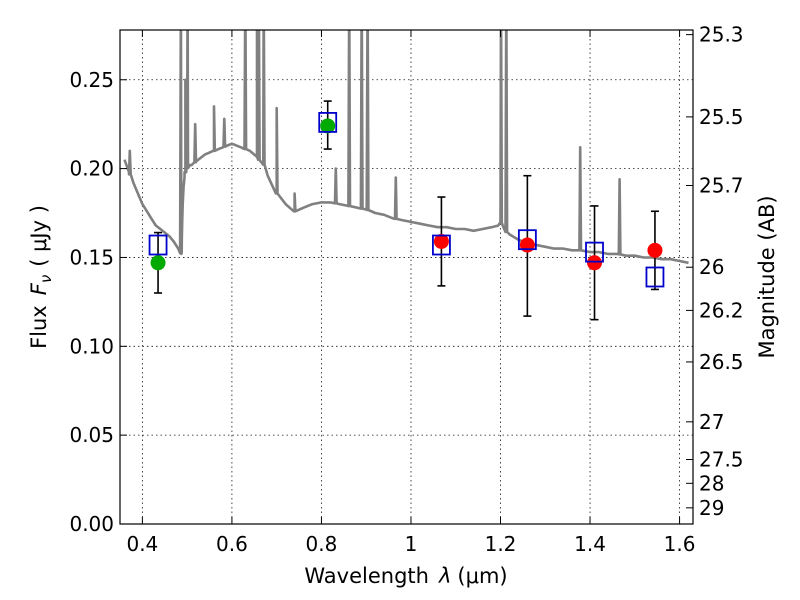  Describe the element at coordinates (711, 483) in the screenshot. I see `y2-tick-label: 28` at that location.